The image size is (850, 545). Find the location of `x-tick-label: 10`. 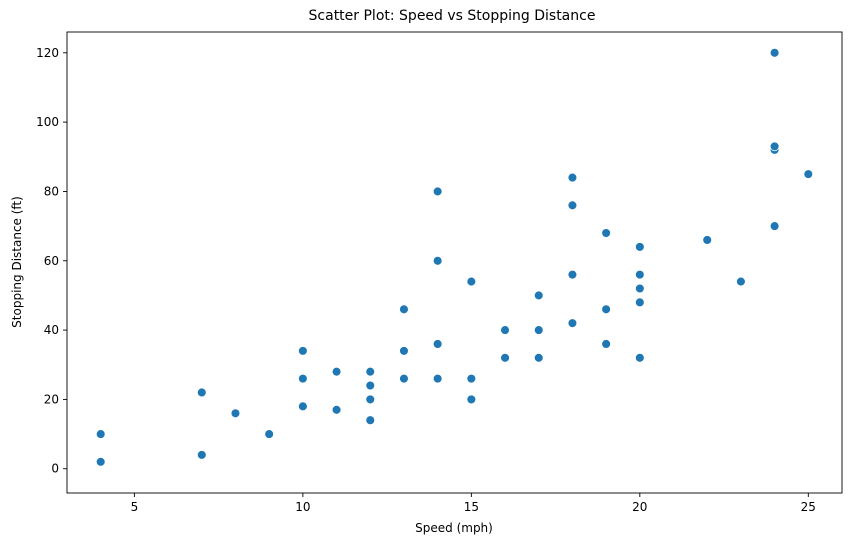

x-tick-label: 10 is located at coordinates (302, 507).